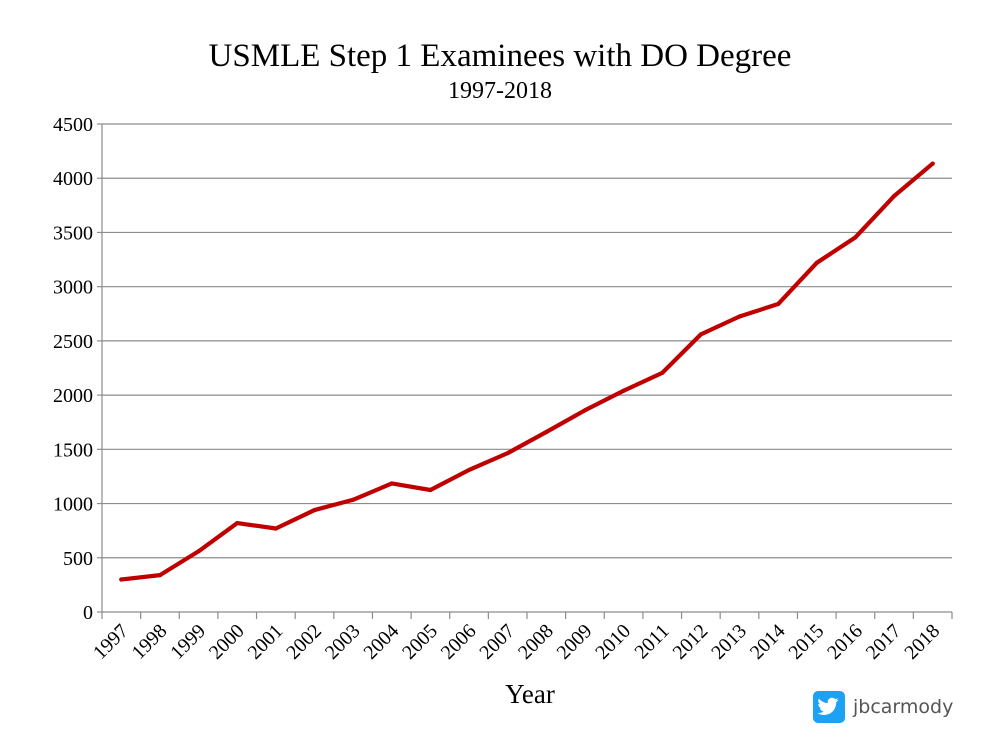 The width and height of the screenshot is (999, 749). What do you see at coordinates (902, 707) in the screenshot?
I see `twitter-handle: jbcarmody` at bounding box center [902, 707].